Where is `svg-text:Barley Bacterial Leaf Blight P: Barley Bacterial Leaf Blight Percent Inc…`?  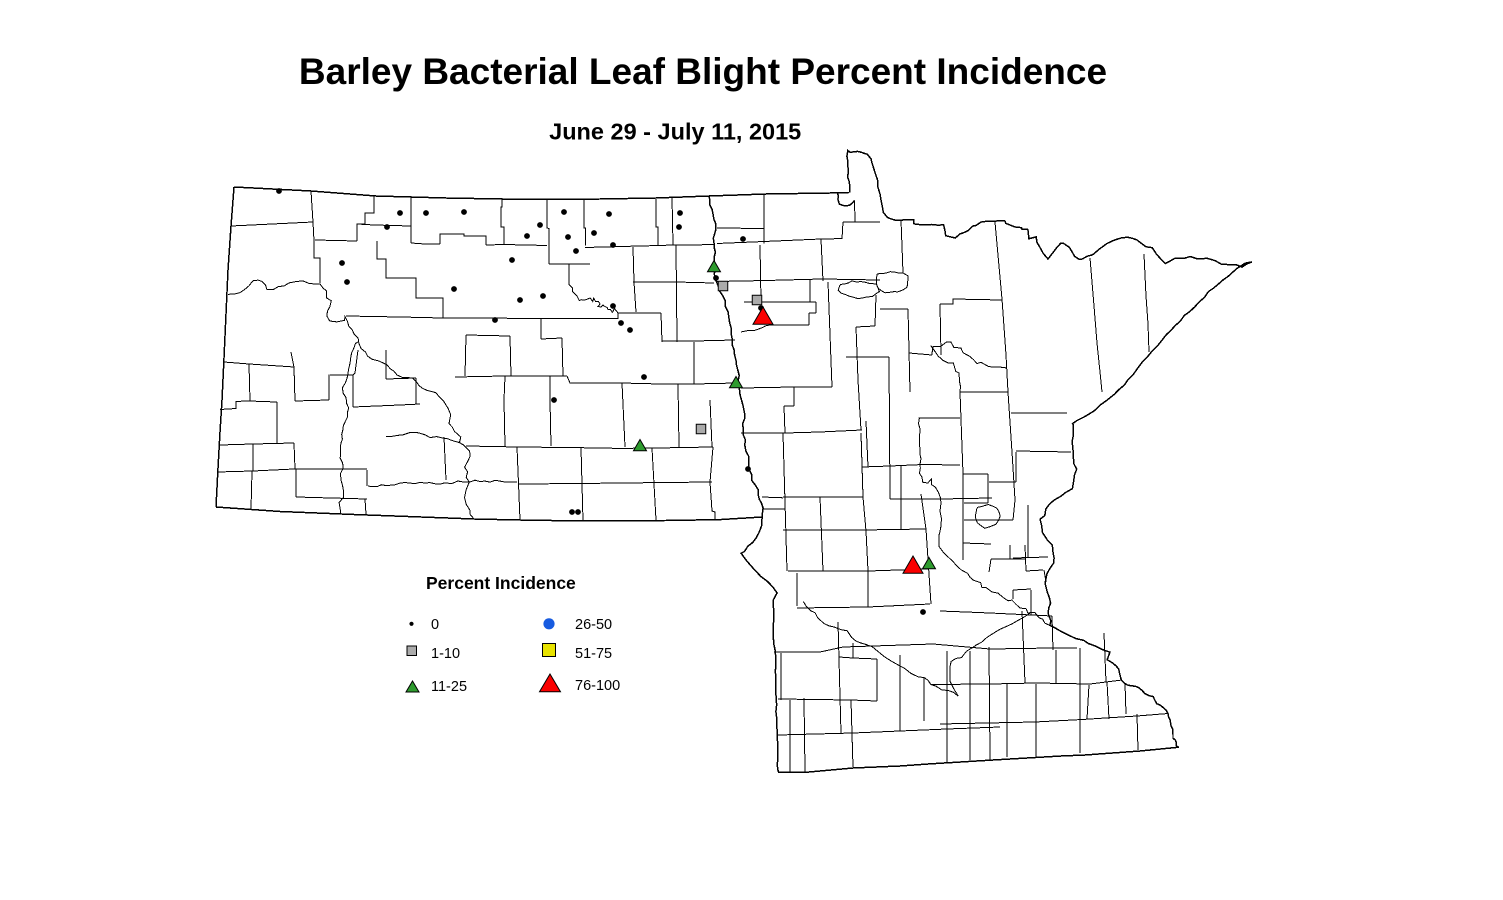 svg-text:Barley Bacterial Leaf Blight P: Barley Bacterial Leaf Blight Percent Inc… is located at coordinates (703, 71).